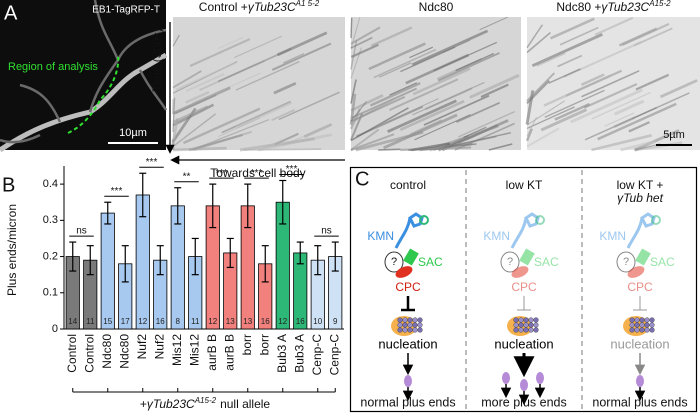 The image size is (700, 413). What do you see at coordinates (90, 321) in the screenshot?
I see `count-label: 11` at bounding box center [90, 321].